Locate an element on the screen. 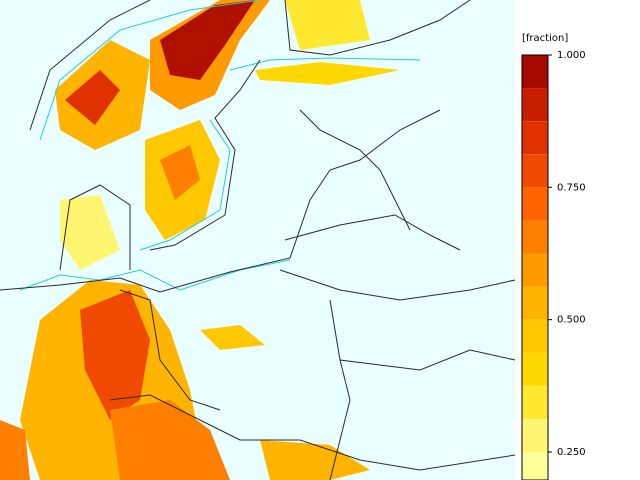 This screenshot has height=480, width=640. colorbar-tick-label: 0.750 is located at coordinates (571, 187).